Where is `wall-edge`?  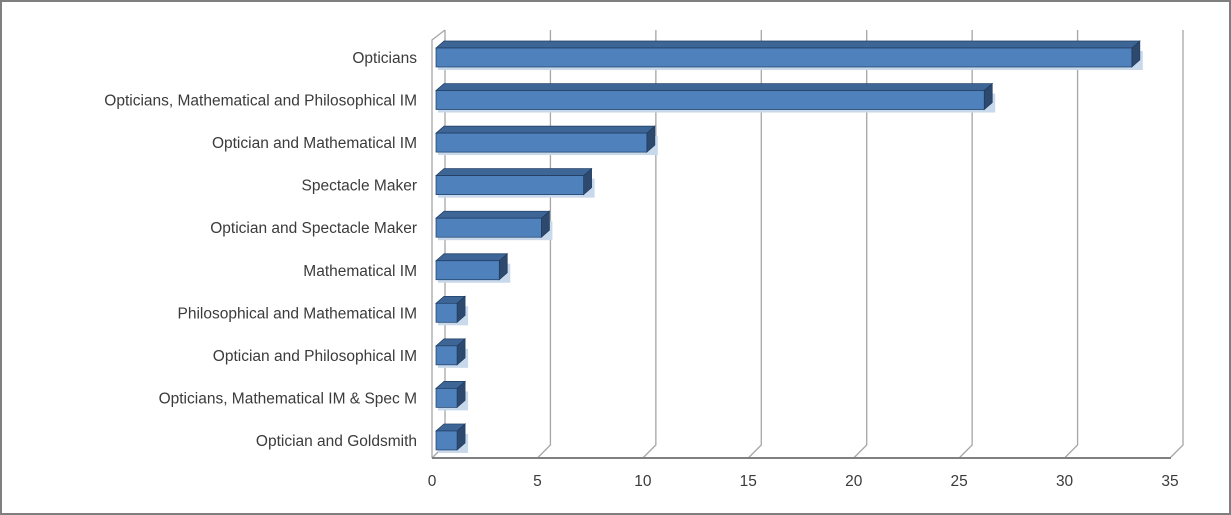 wall-edge is located at coordinates (438, 243).